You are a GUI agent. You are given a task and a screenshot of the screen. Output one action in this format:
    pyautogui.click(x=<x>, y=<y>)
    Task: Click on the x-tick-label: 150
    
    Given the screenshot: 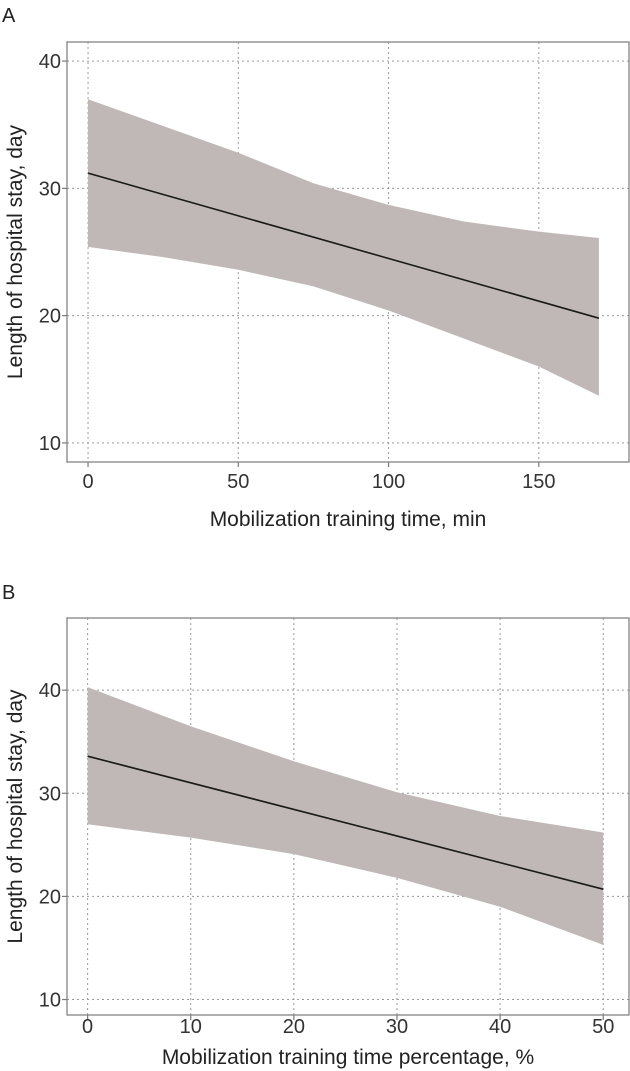 What is the action you would take?
    pyautogui.click(x=538, y=482)
    